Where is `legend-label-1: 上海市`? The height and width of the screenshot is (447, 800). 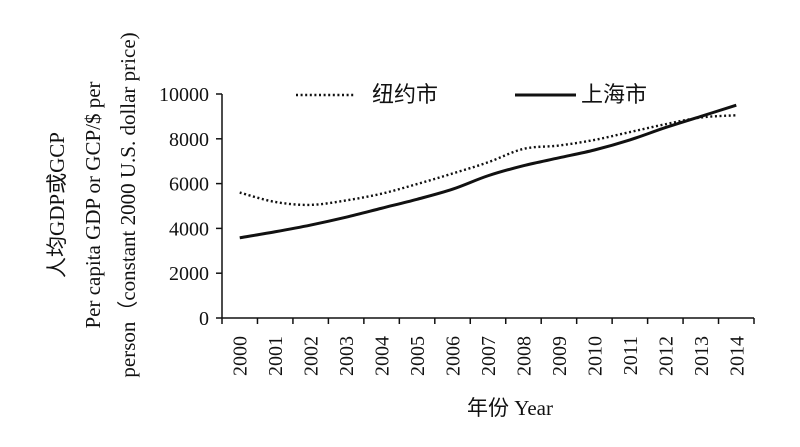
legend-label-1: 上海市 is located at coordinates (614, 94).